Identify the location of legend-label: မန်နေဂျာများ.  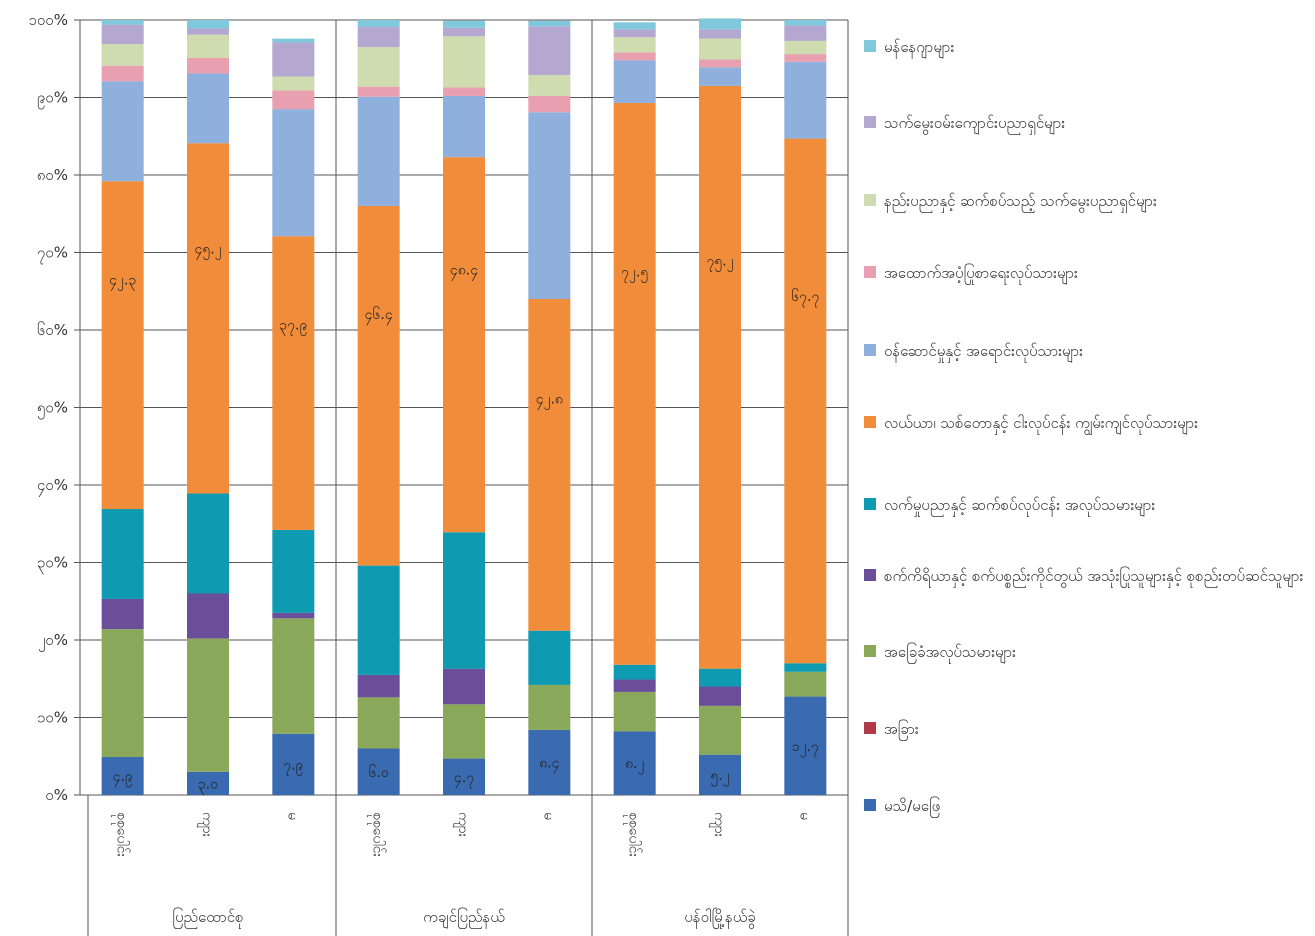
(919, 47).